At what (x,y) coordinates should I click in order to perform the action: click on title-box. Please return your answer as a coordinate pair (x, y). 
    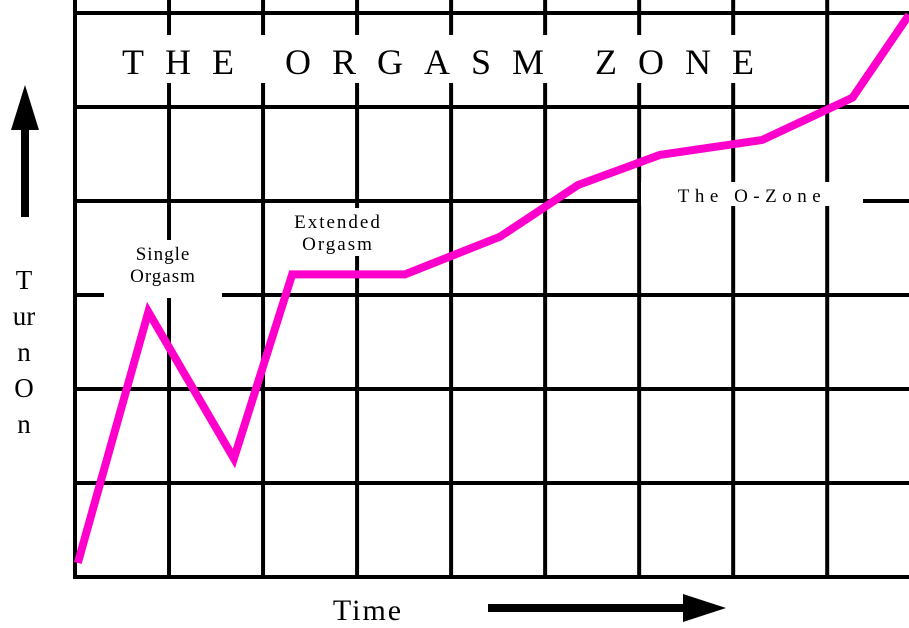
    Looking at the image, I should click on (422, 59).